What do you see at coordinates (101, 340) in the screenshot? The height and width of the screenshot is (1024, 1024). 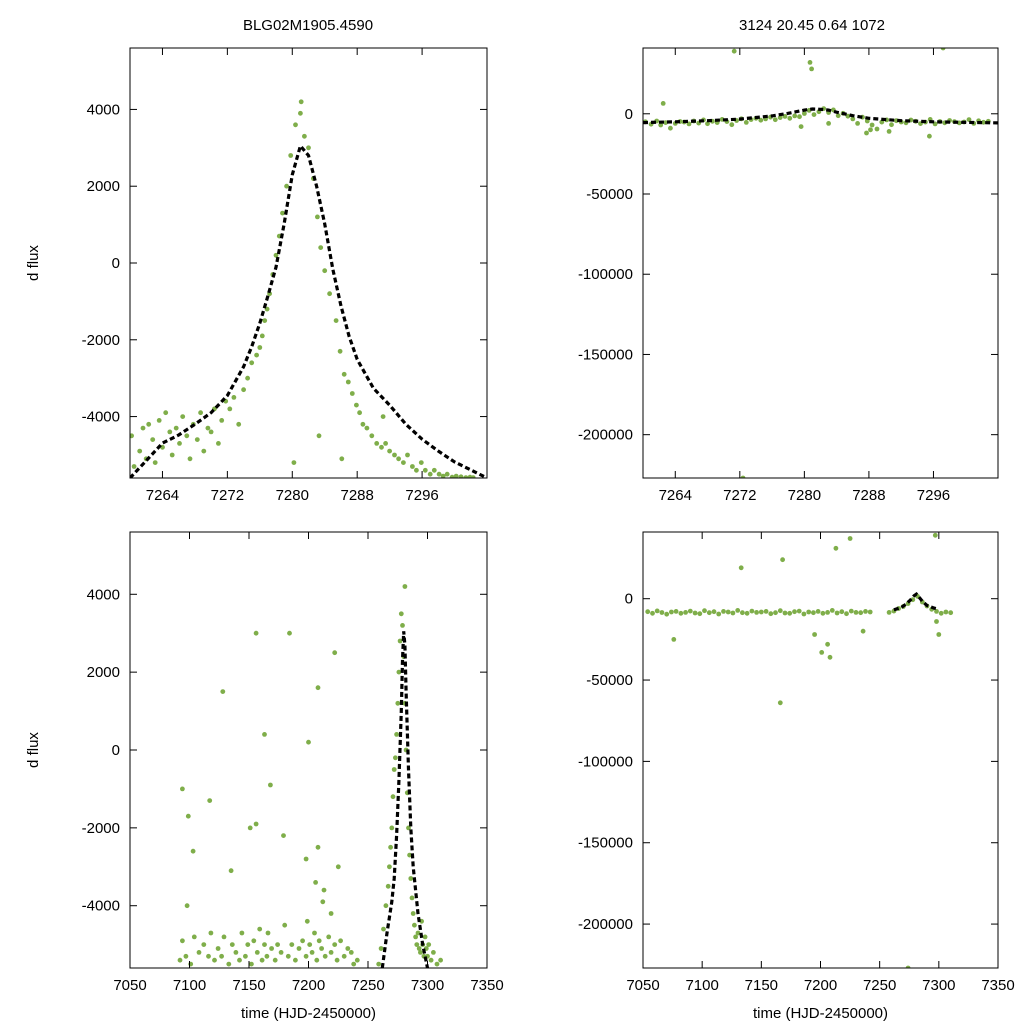 I see `y-tick-label: -2000` at bounding box center [101, 340].